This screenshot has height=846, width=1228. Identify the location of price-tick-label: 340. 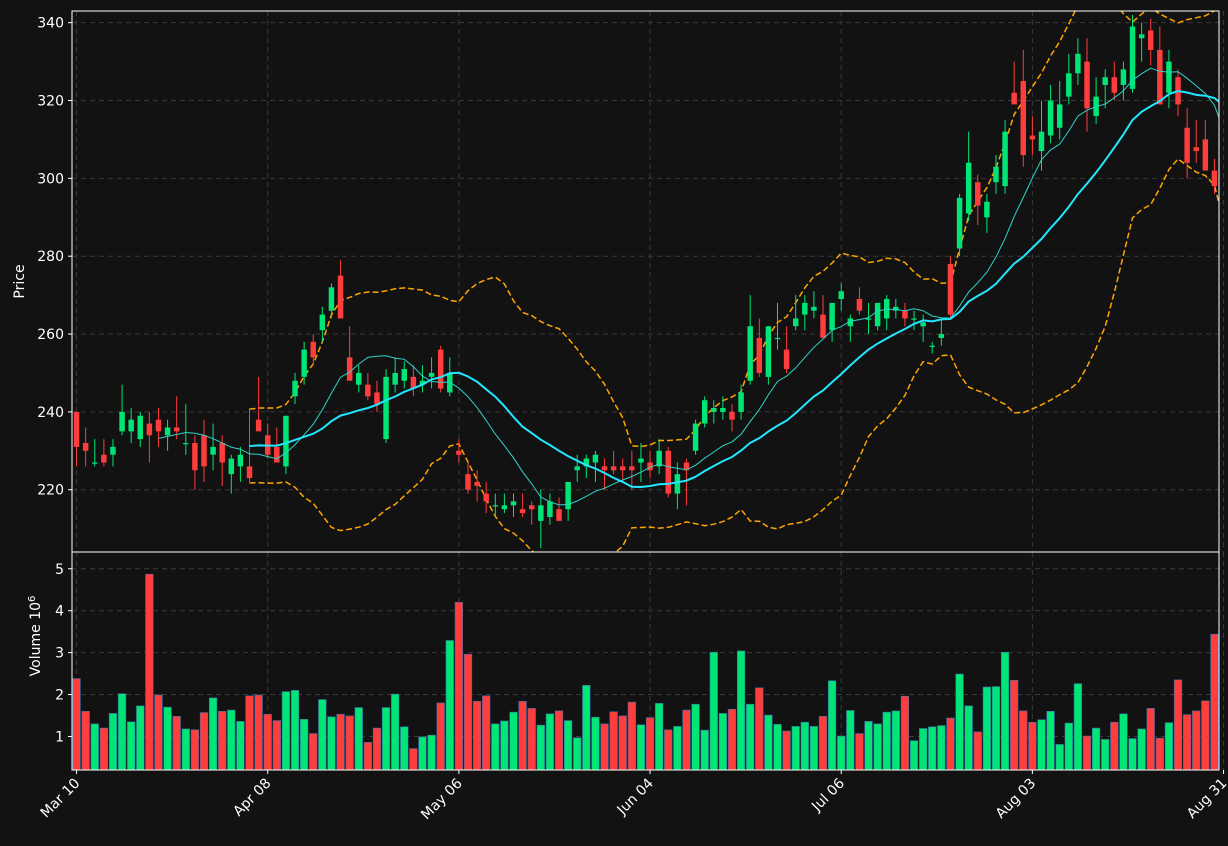
(50, 24).